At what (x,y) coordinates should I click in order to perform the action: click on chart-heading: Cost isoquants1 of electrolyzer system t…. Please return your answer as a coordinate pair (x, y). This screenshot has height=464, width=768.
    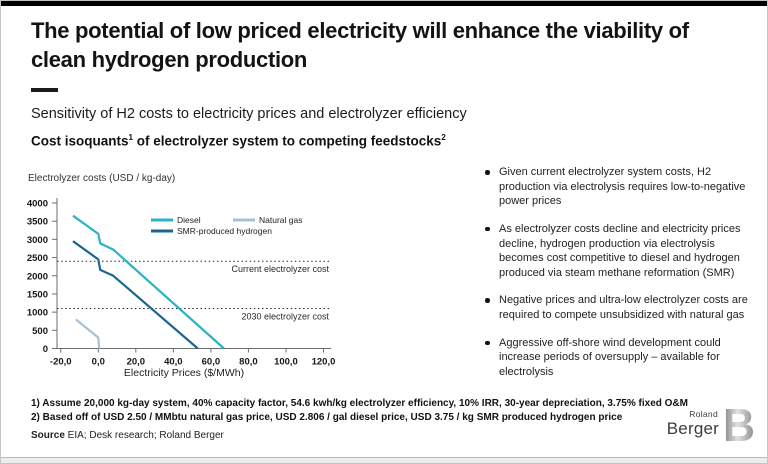
    Looking at the image, I should click on (311, 141).